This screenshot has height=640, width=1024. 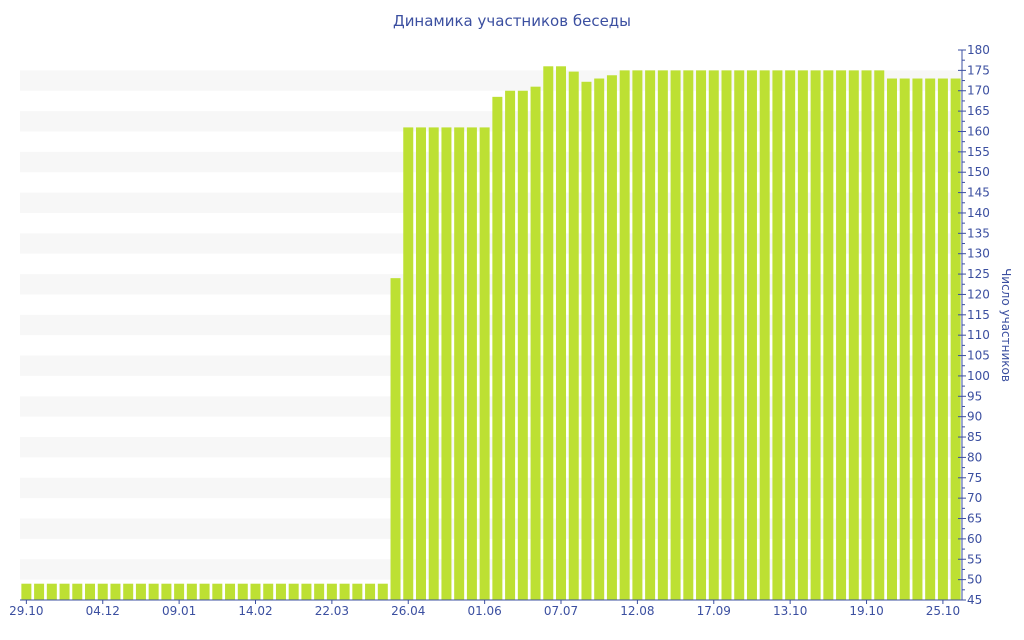 I want to click on chart-title: Динамика участников беседы, so click(x=512, y=21).